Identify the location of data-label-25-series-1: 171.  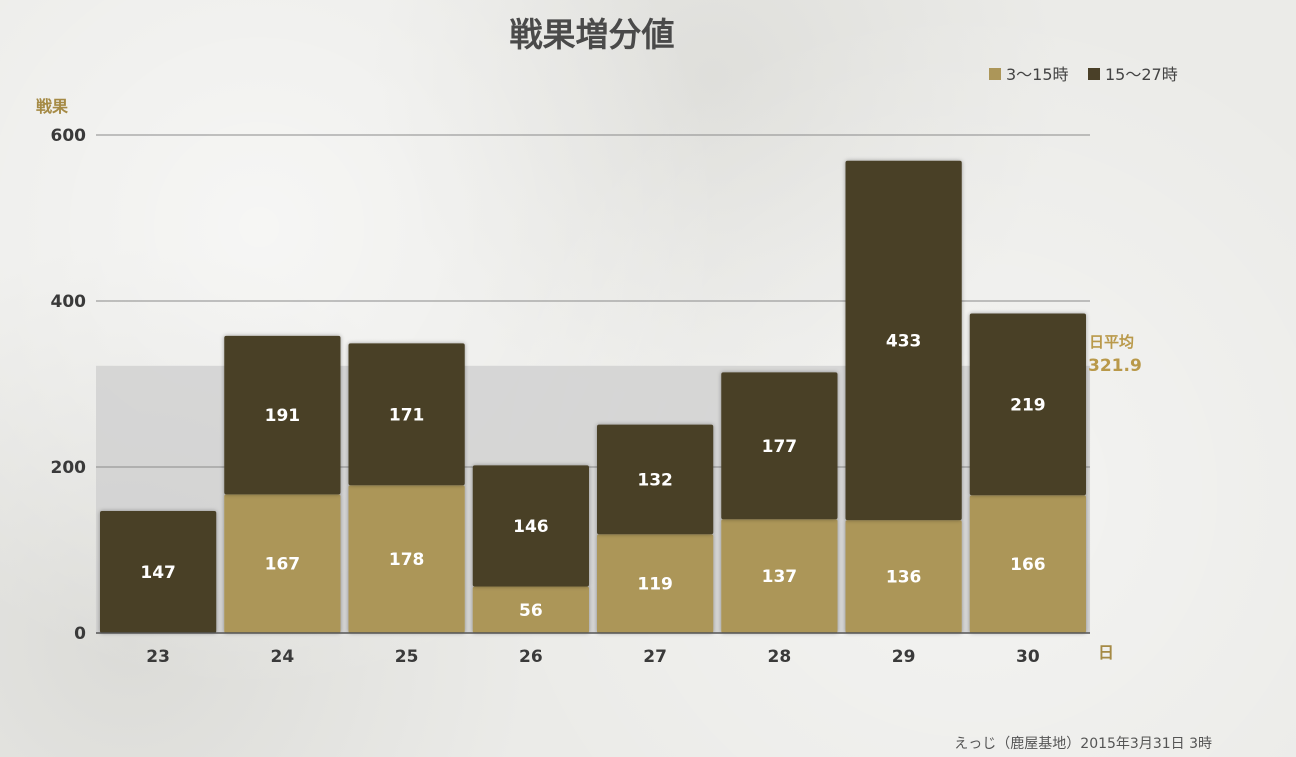
(407, 415).